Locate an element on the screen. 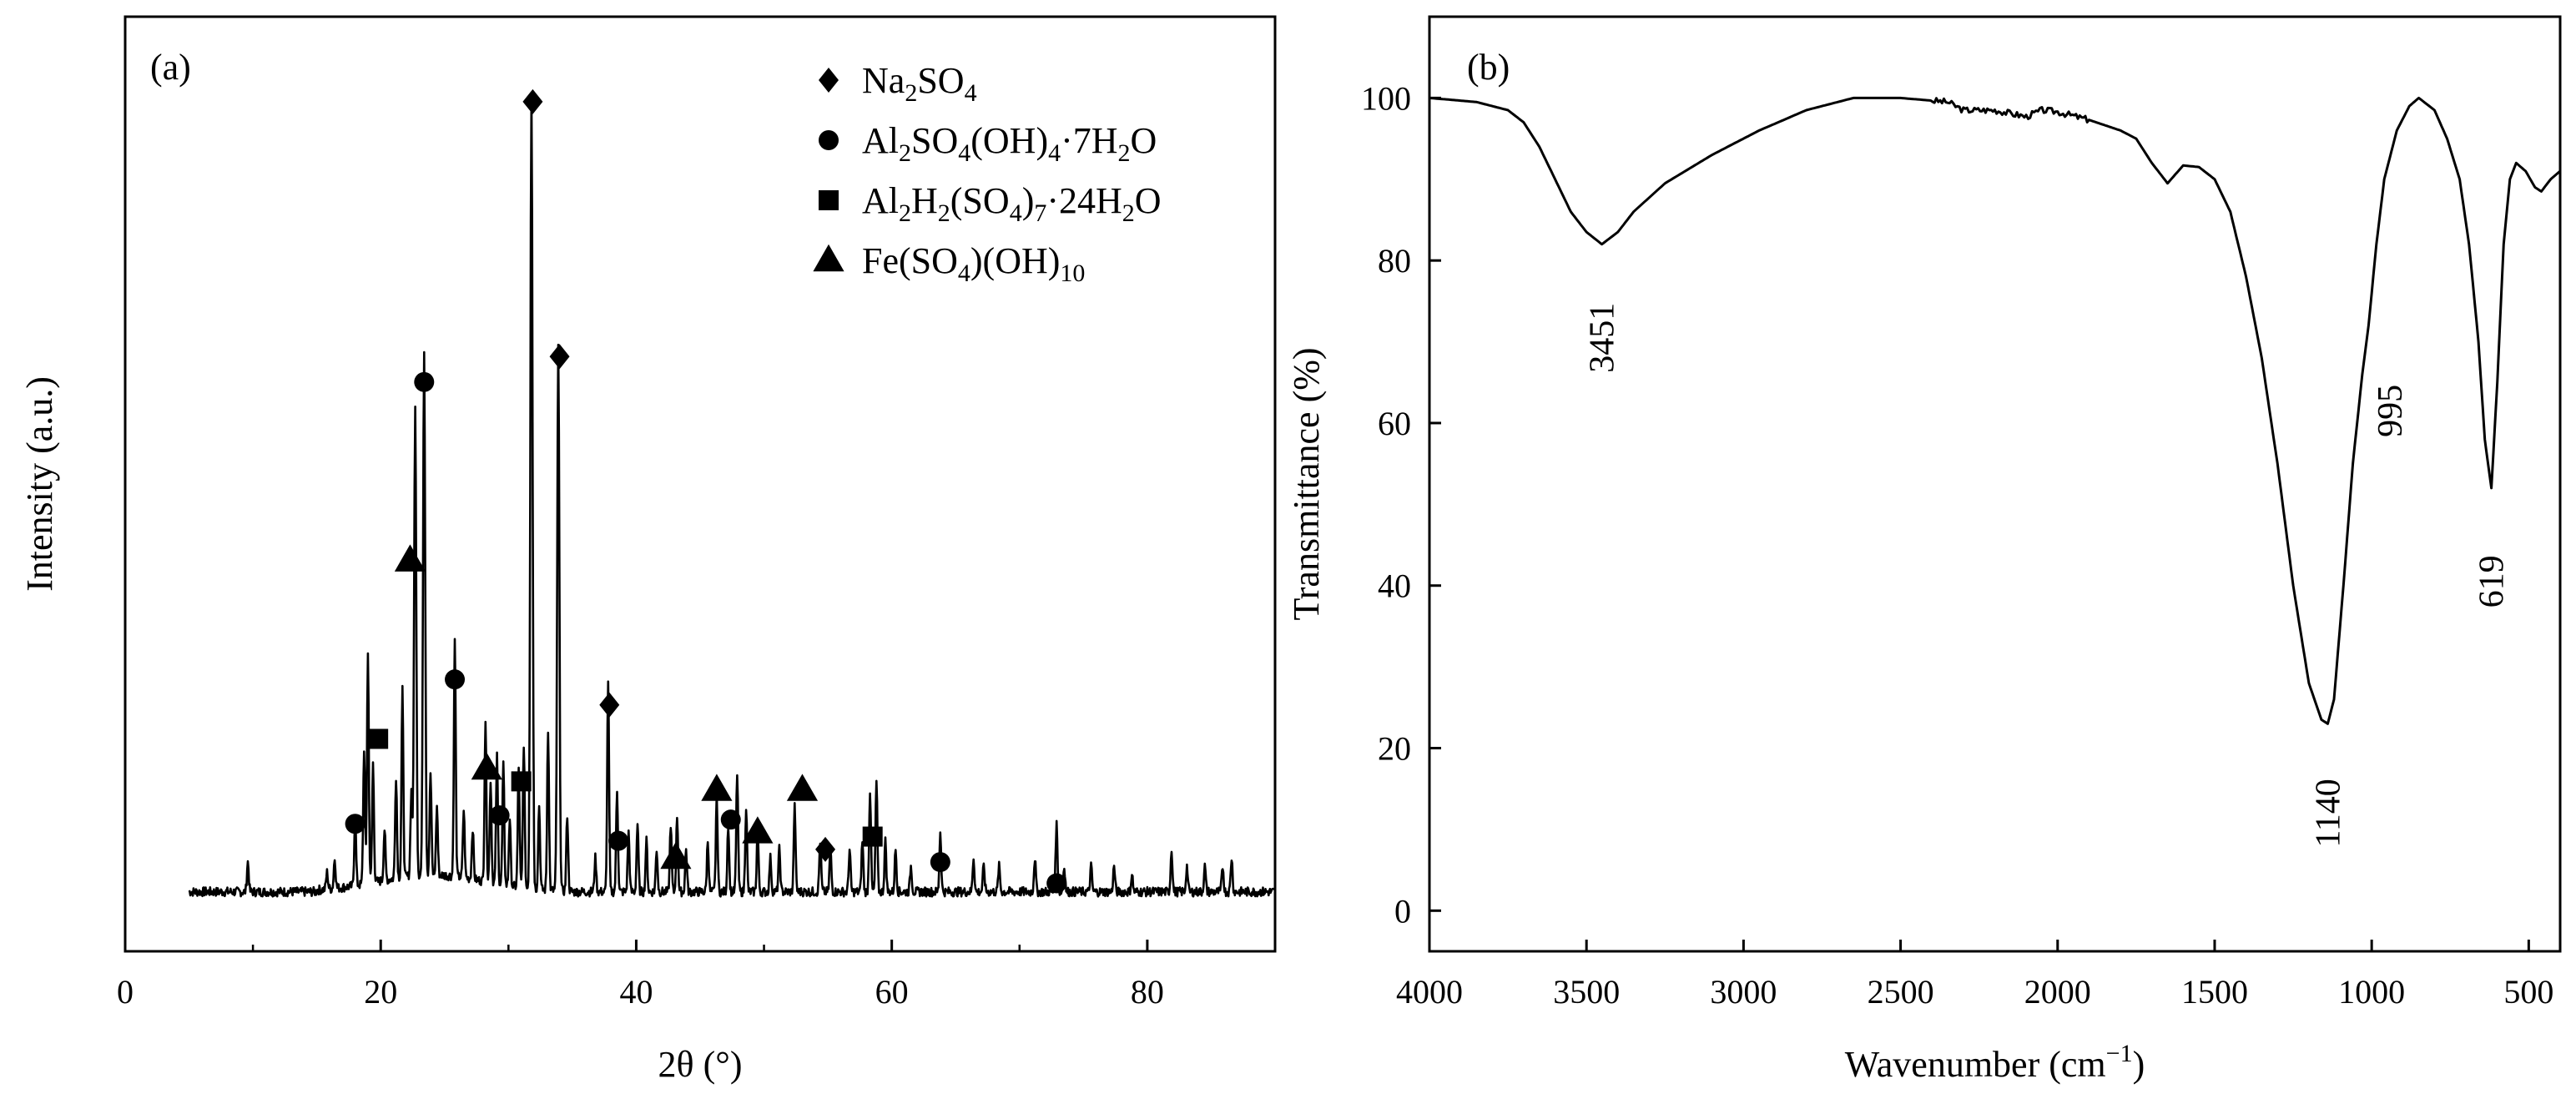  peak-label-619: 619 is located at coordinates (2492, 581).